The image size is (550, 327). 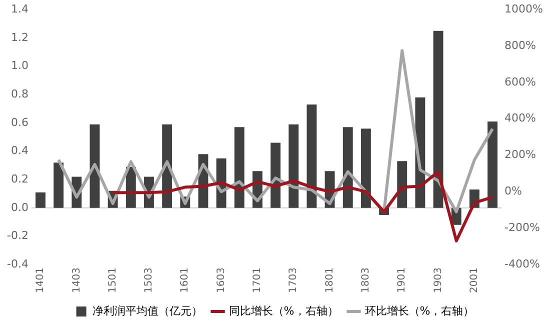 I want to click on x-tick-label: 1801, so click(x=330, y=281).